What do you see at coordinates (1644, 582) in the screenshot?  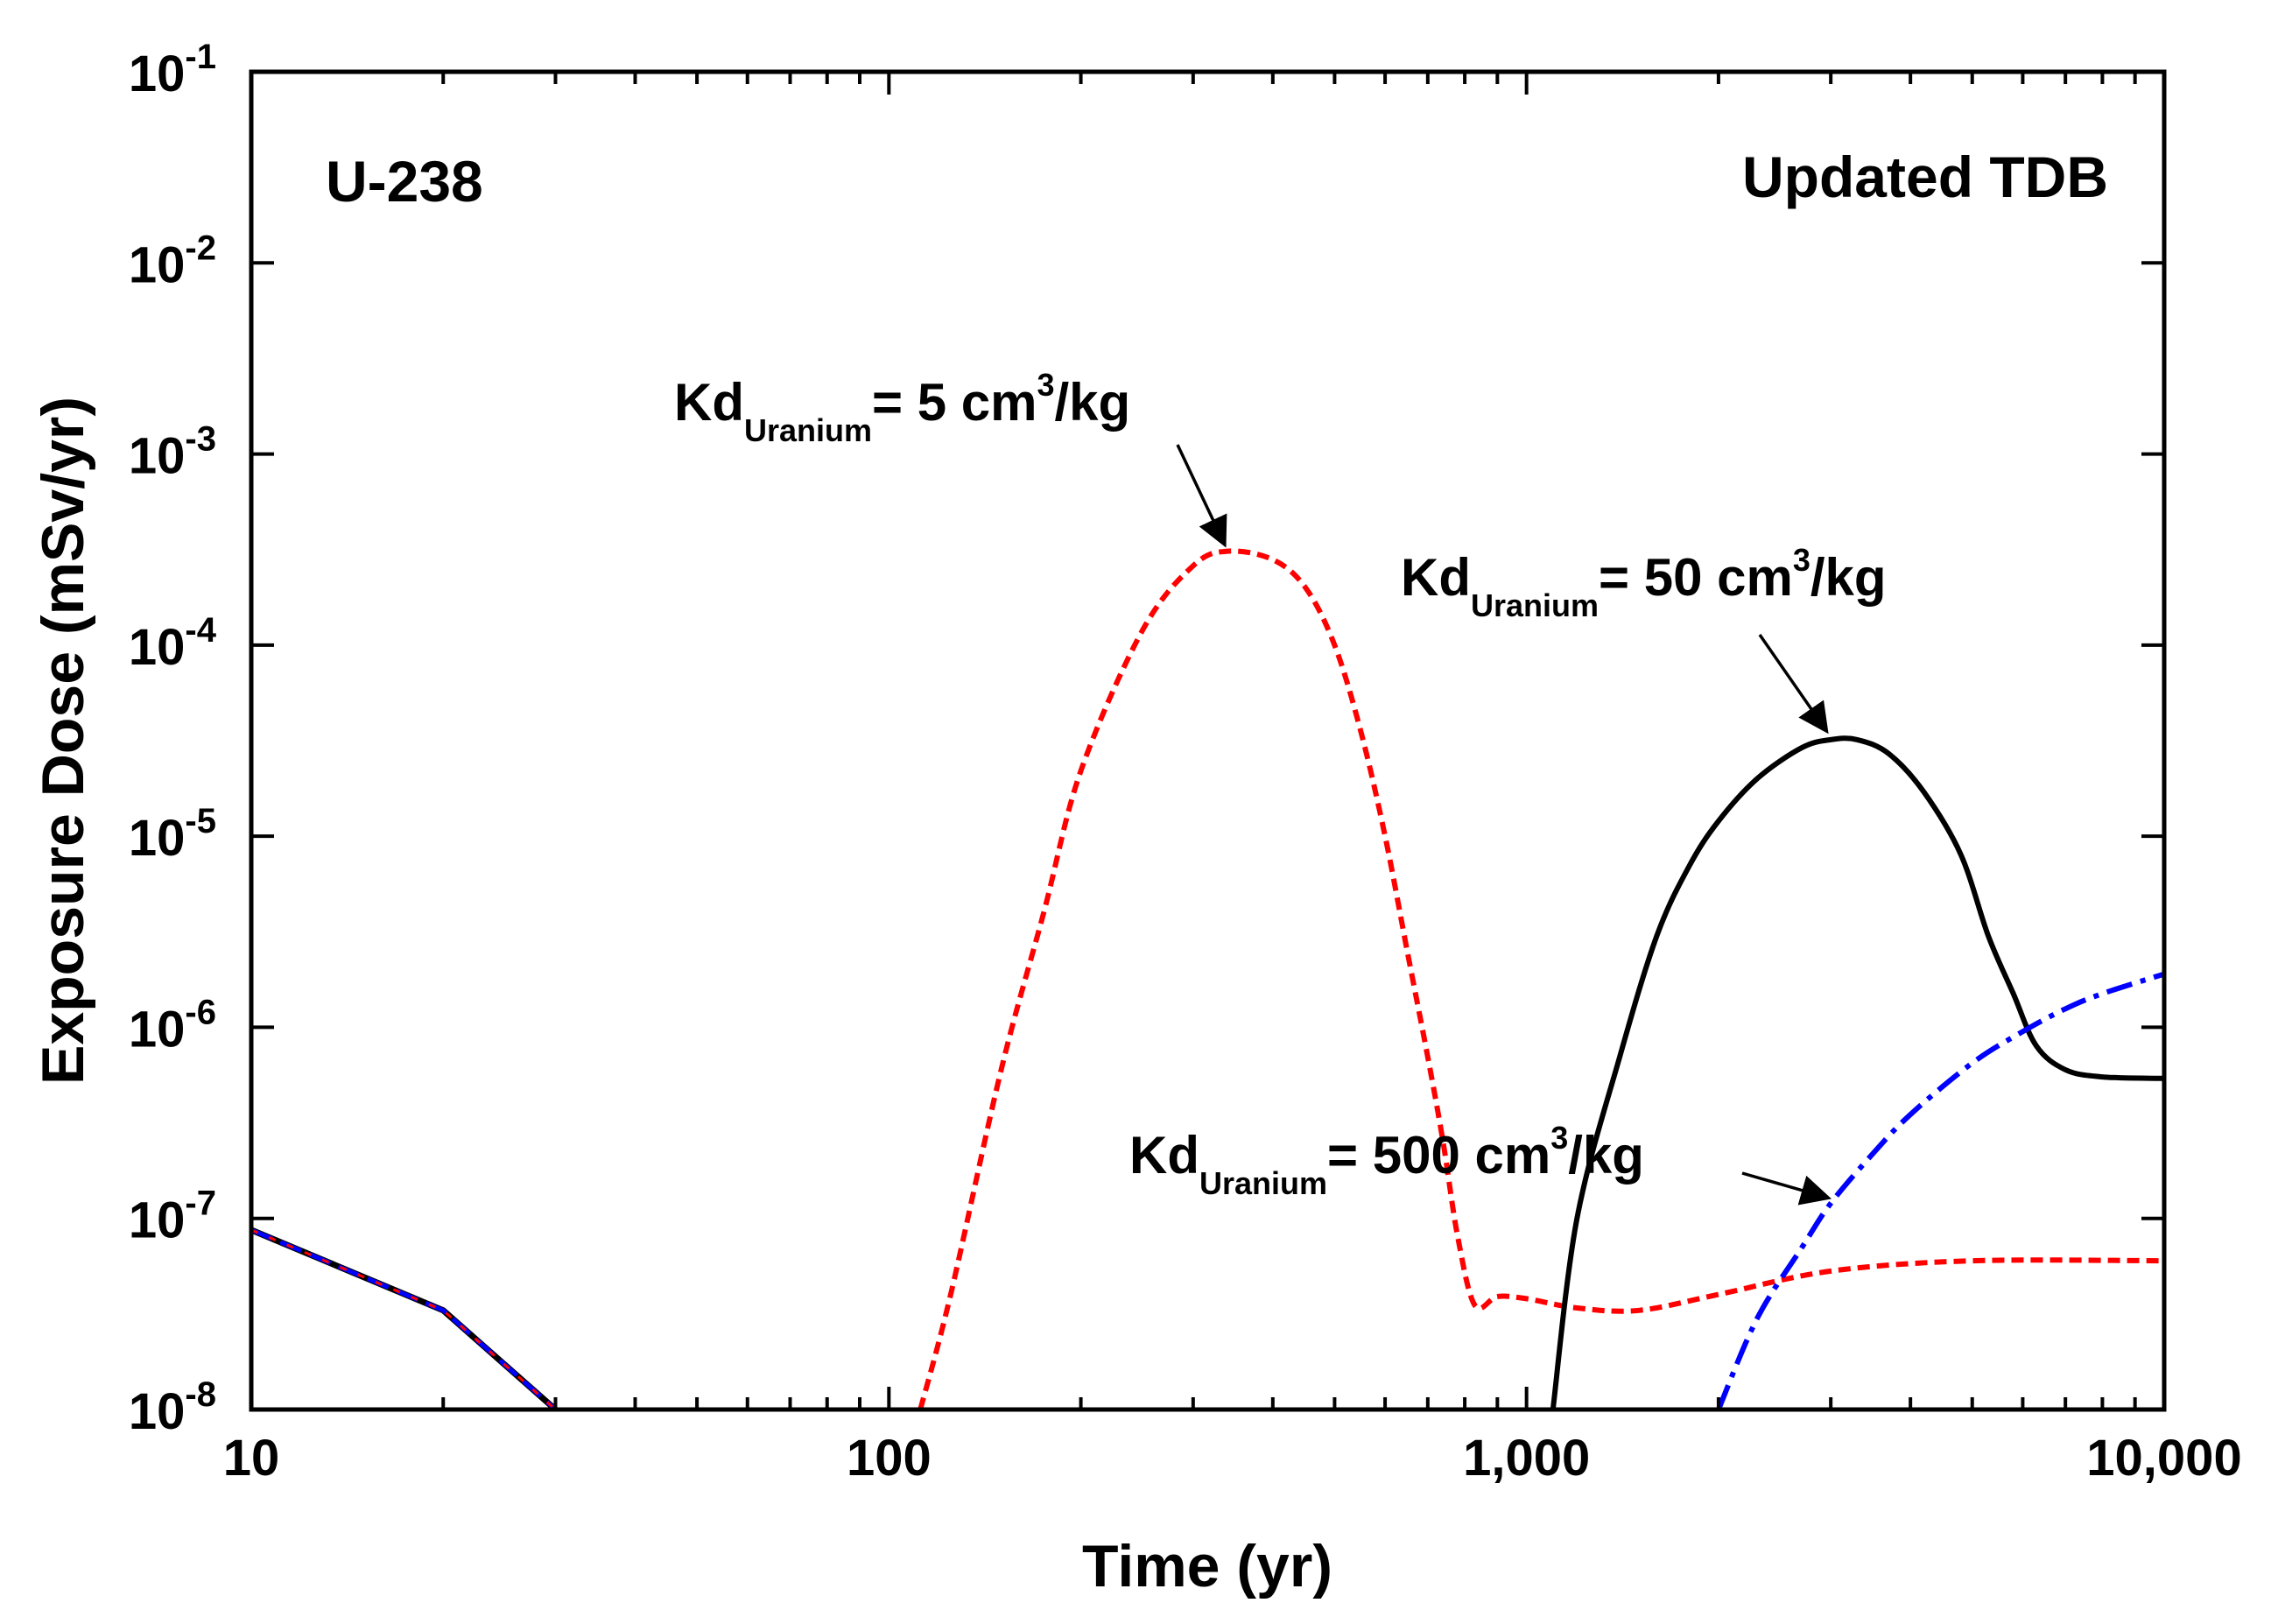 I see `annotation-ann-50: KdUranium= 50 cm3/kg` at bounding box center [1644, 582].